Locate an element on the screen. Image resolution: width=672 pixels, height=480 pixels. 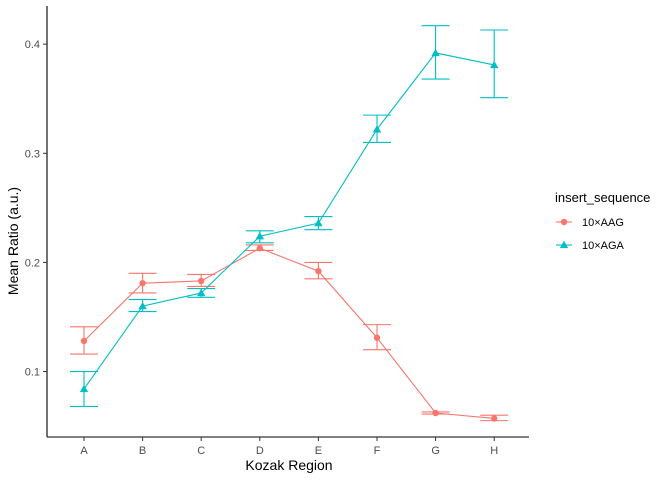
x-tick-label: D is located at coordinates (260, 451).